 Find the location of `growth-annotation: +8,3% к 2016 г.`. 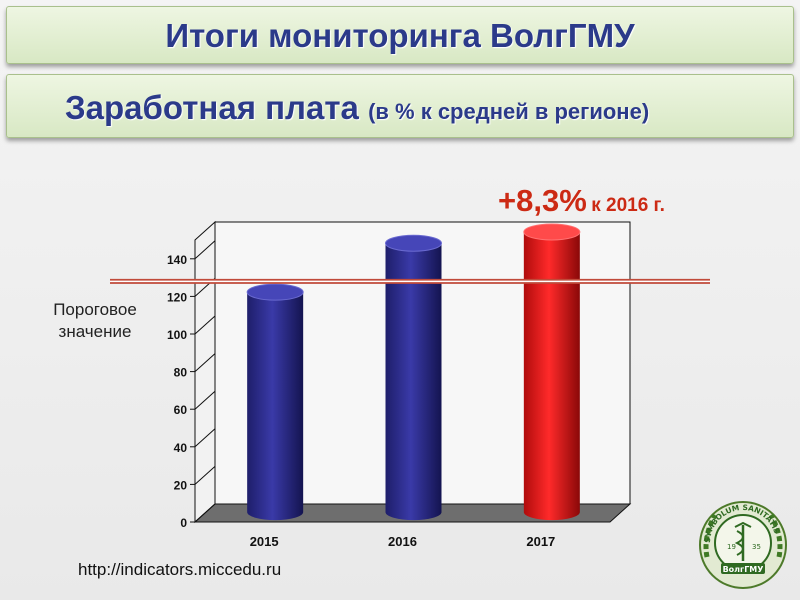

growth-annotation: +8,3% к 2016 г. is located at coordinates (581, 201).